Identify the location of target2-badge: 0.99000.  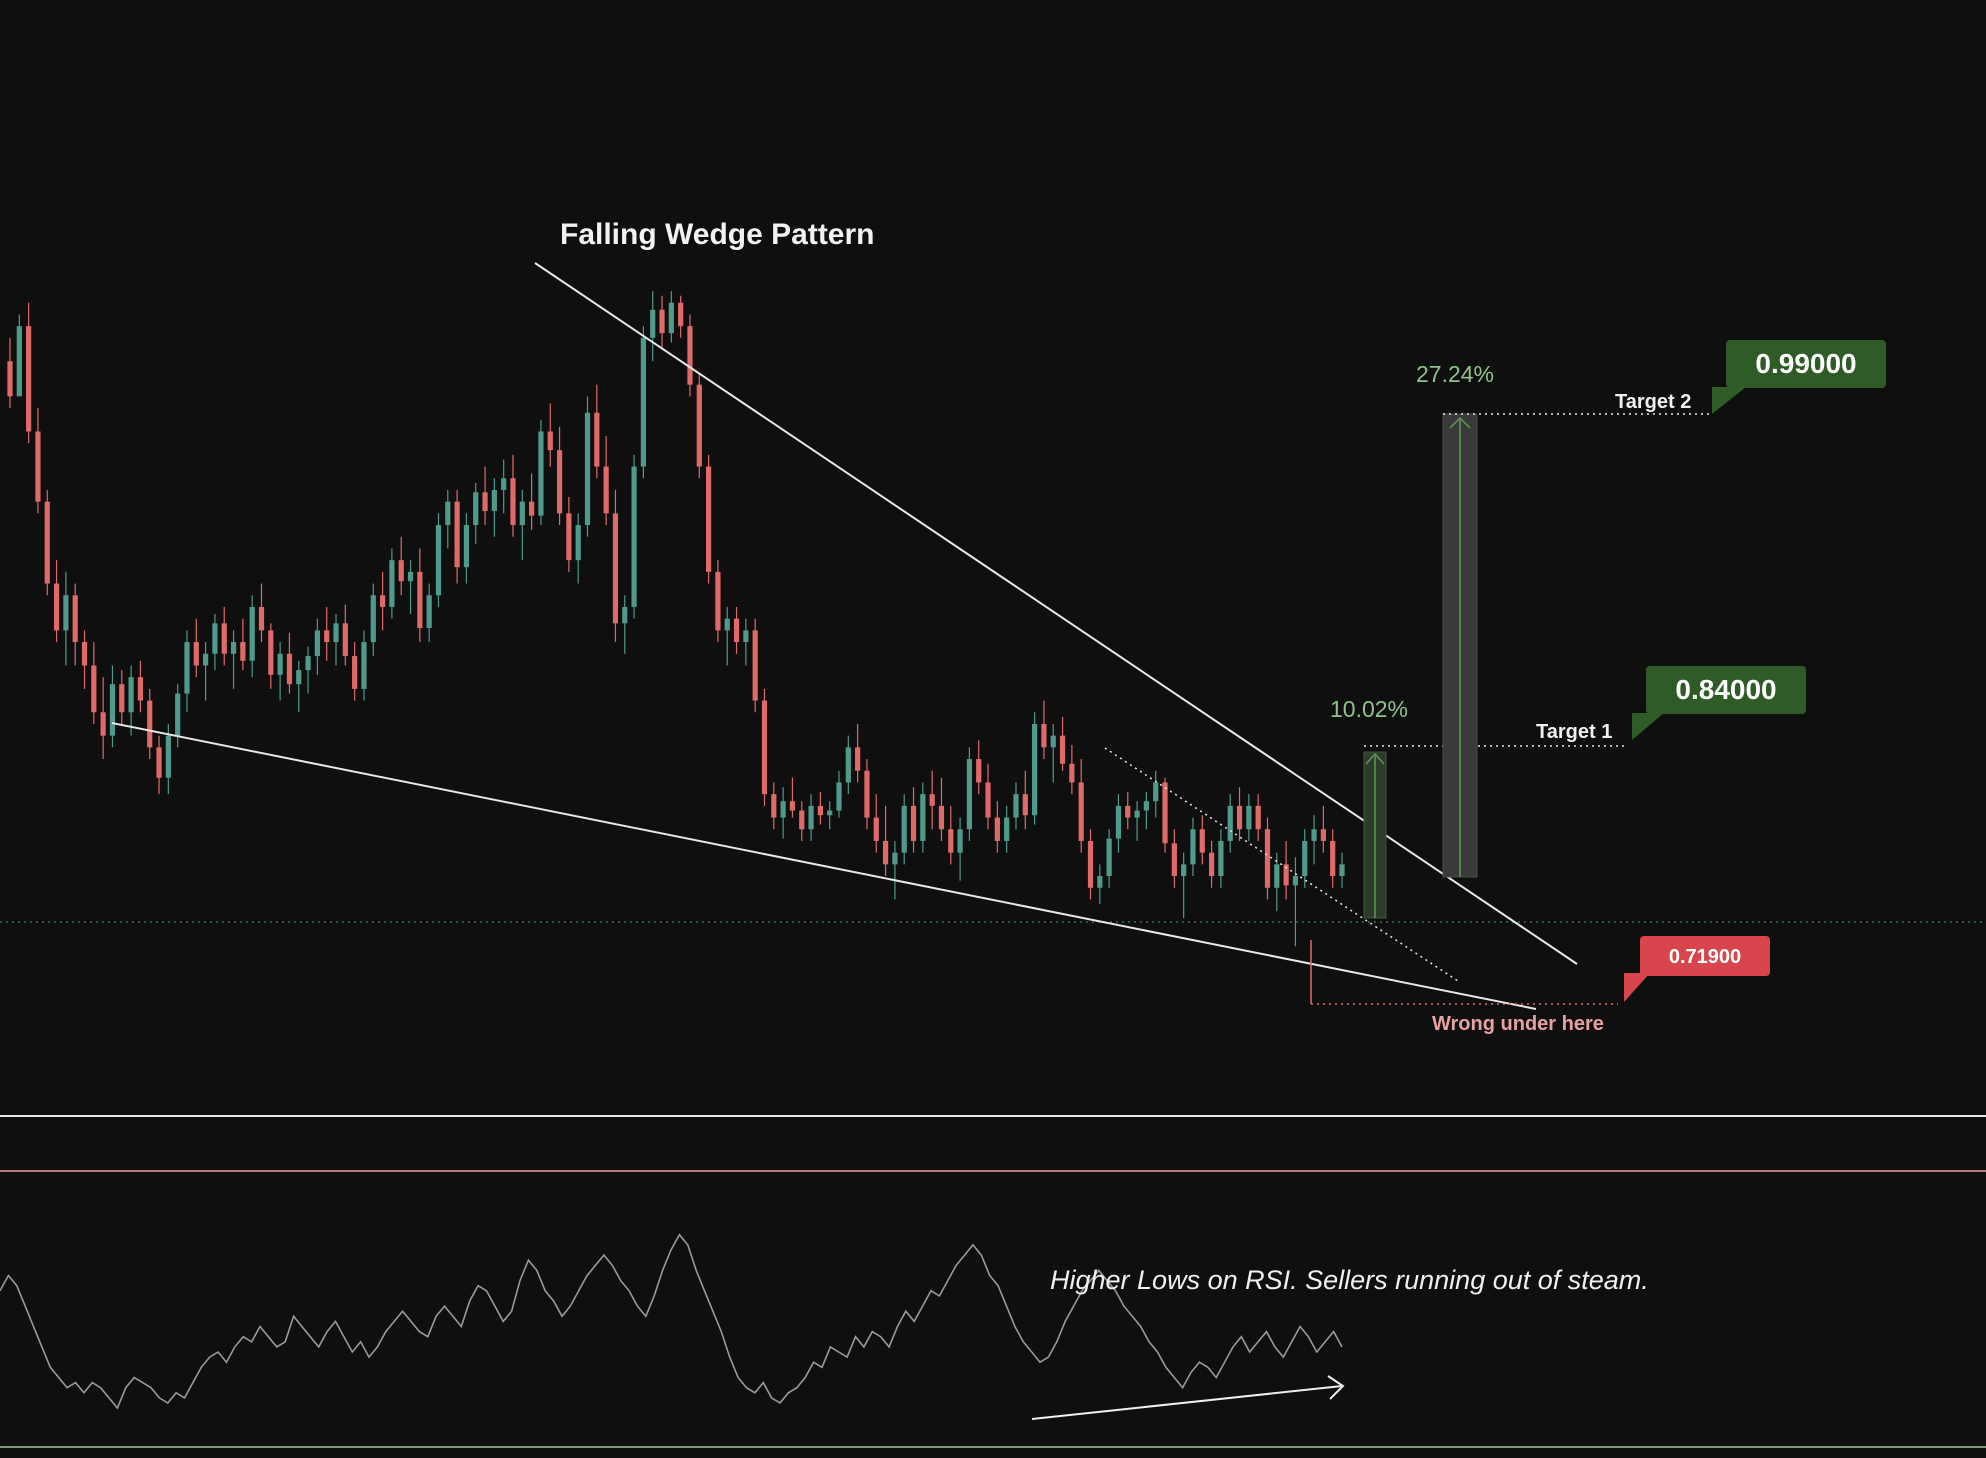
(1799, 377).